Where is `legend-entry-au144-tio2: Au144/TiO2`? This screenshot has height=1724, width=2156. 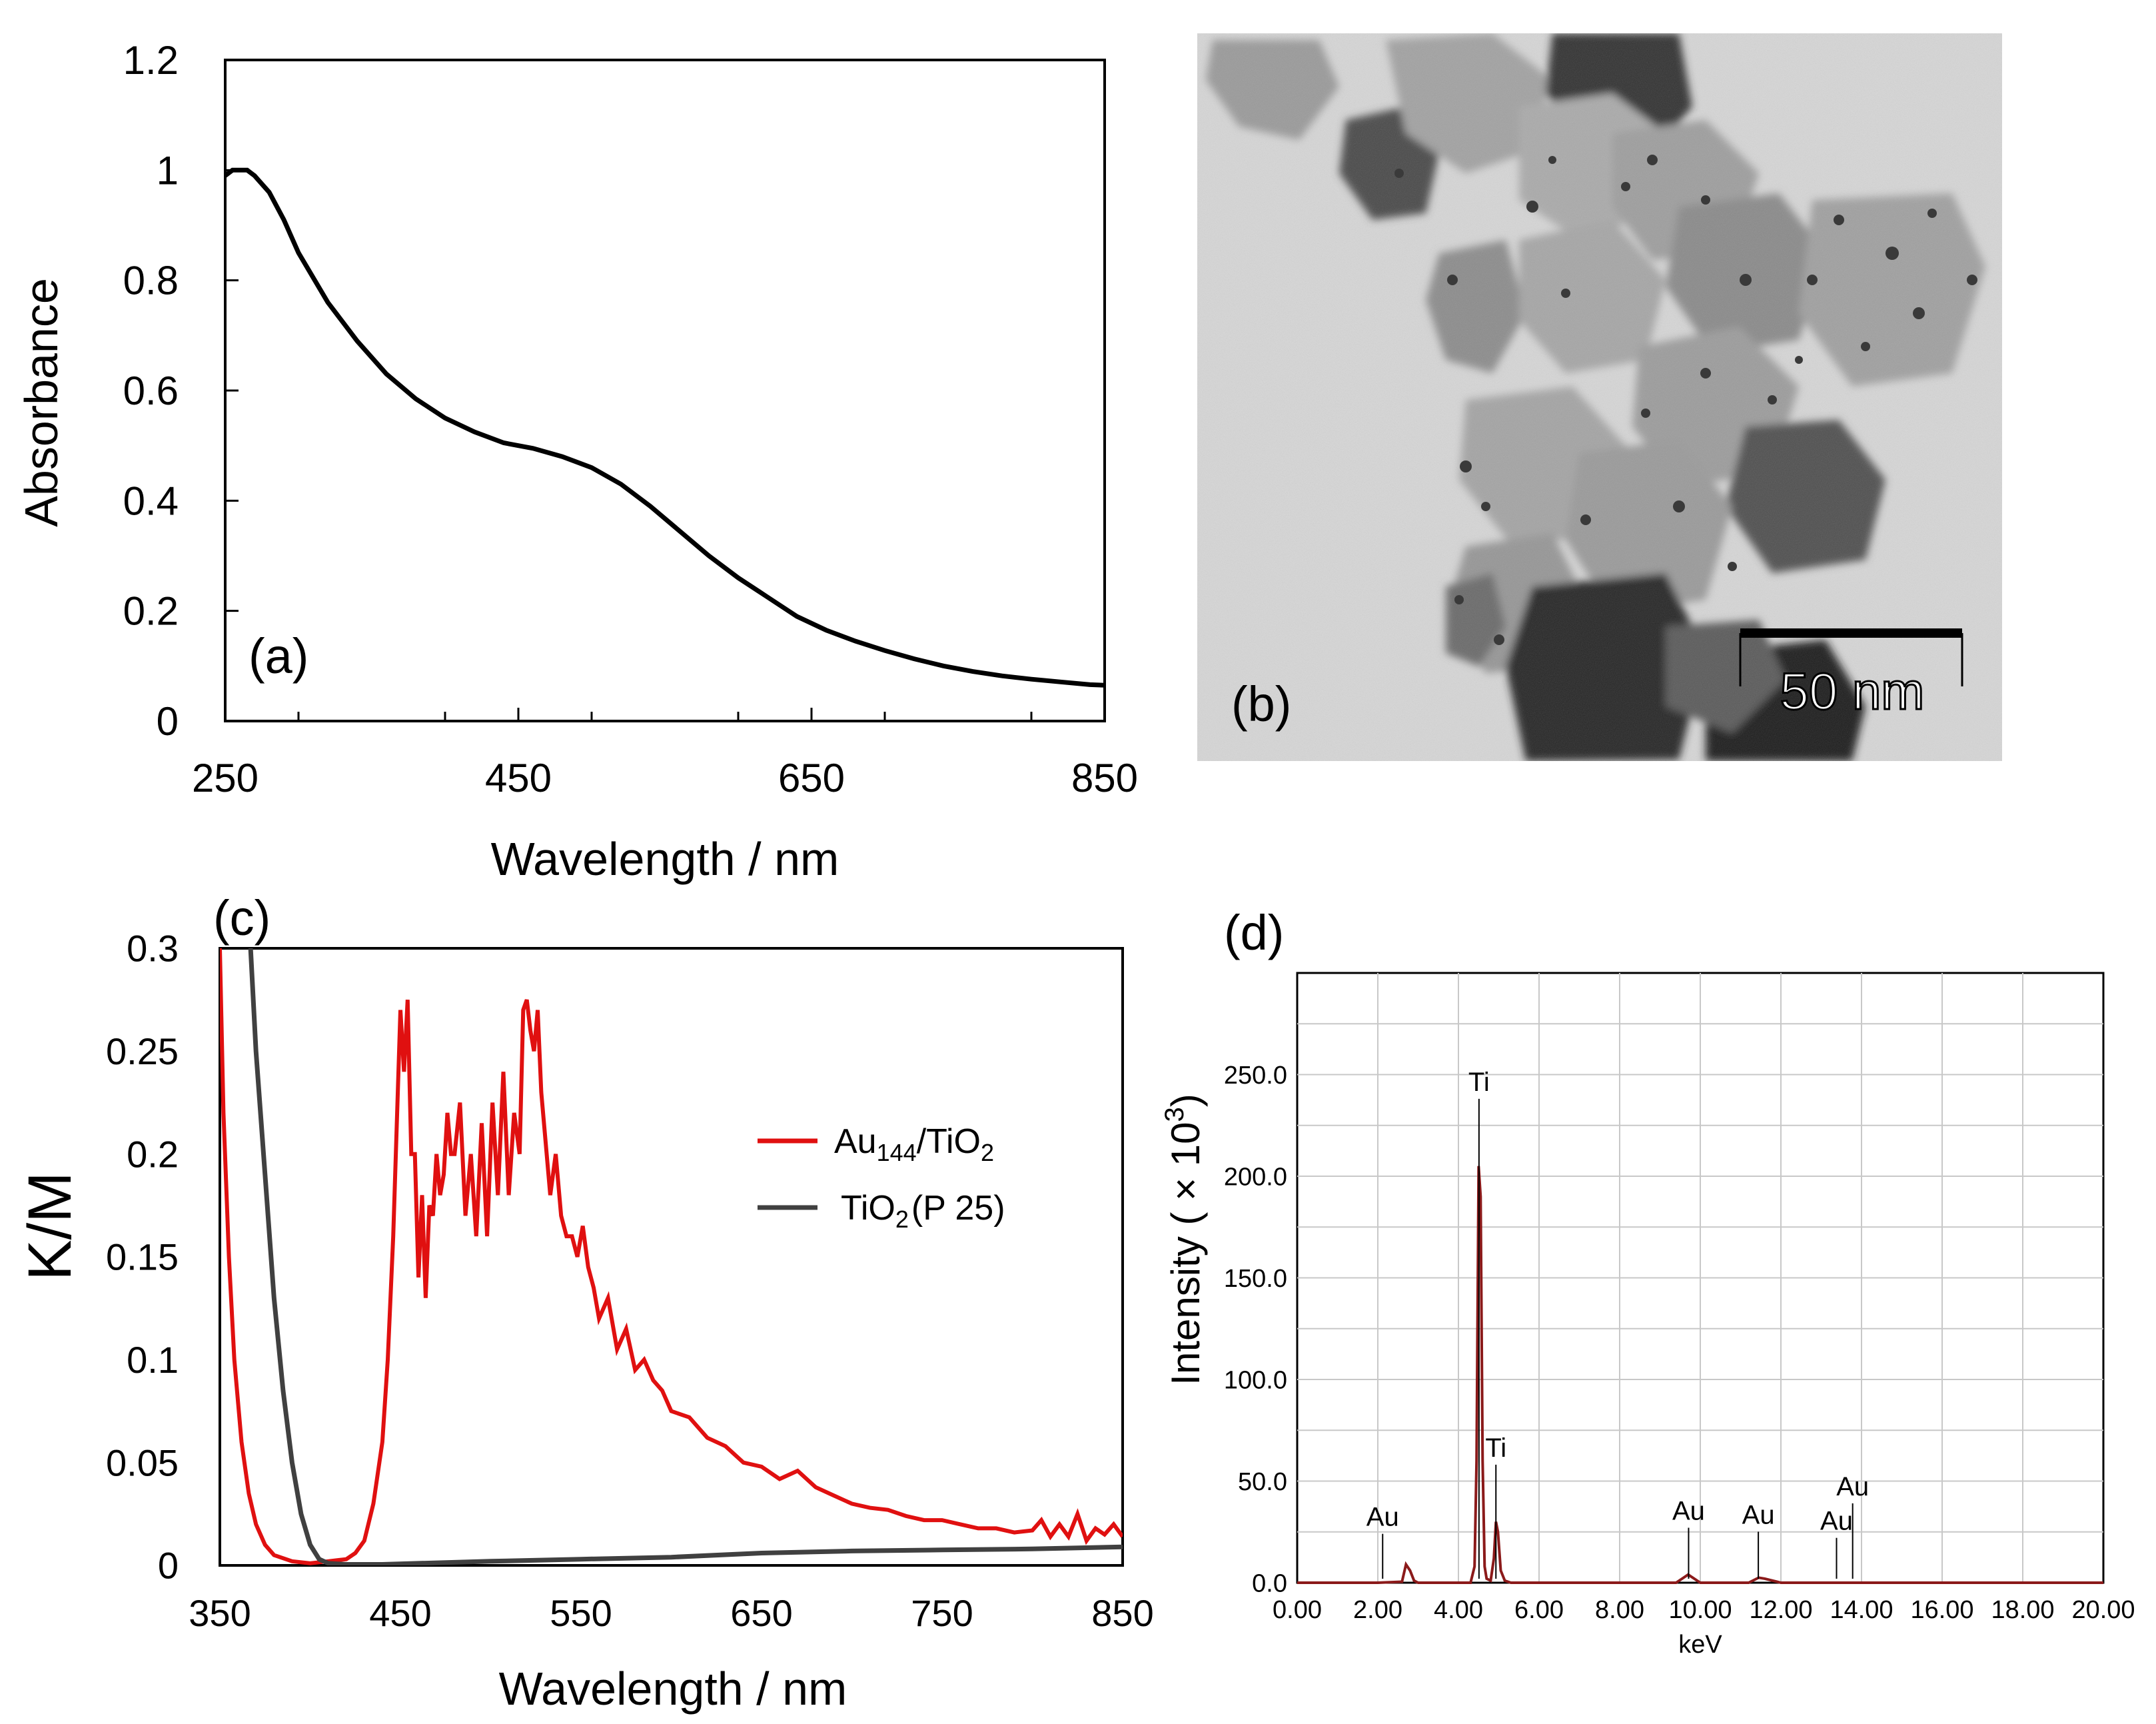
legend-entry-au144-tio2: Au144/TiO2 is located at coordinates (876, 1144).